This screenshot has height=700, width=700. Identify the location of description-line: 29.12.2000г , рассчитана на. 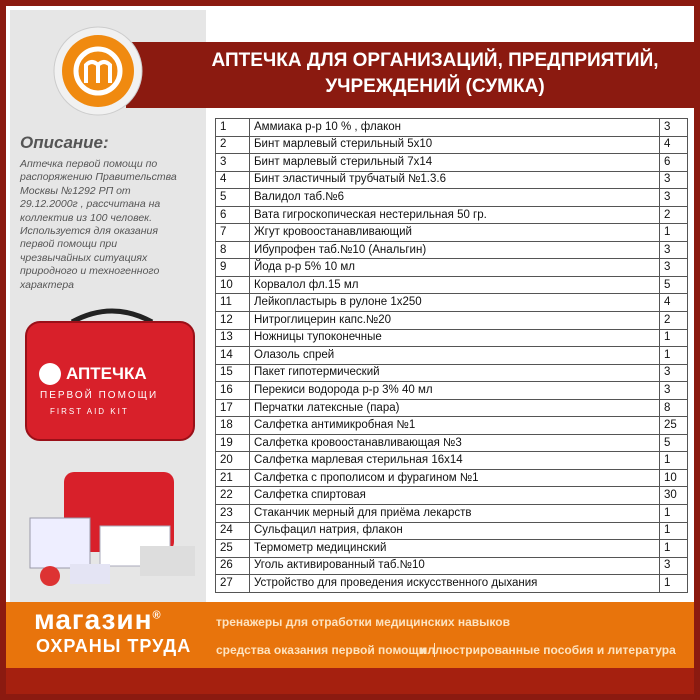
(90, 204).